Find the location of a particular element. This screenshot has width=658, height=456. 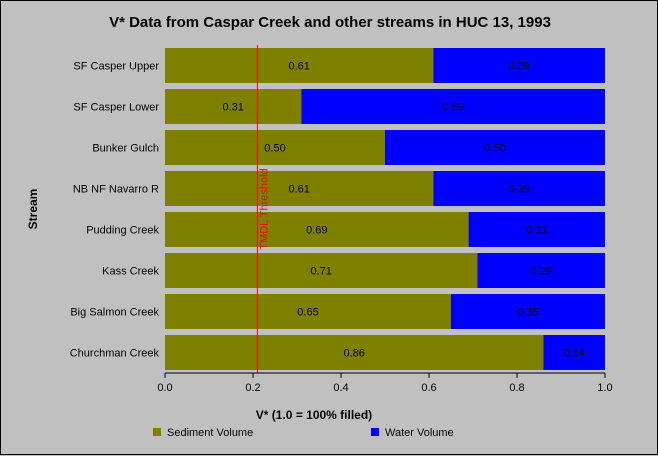

x-tick-label: 0.0 is located at coordinates (164, 388).